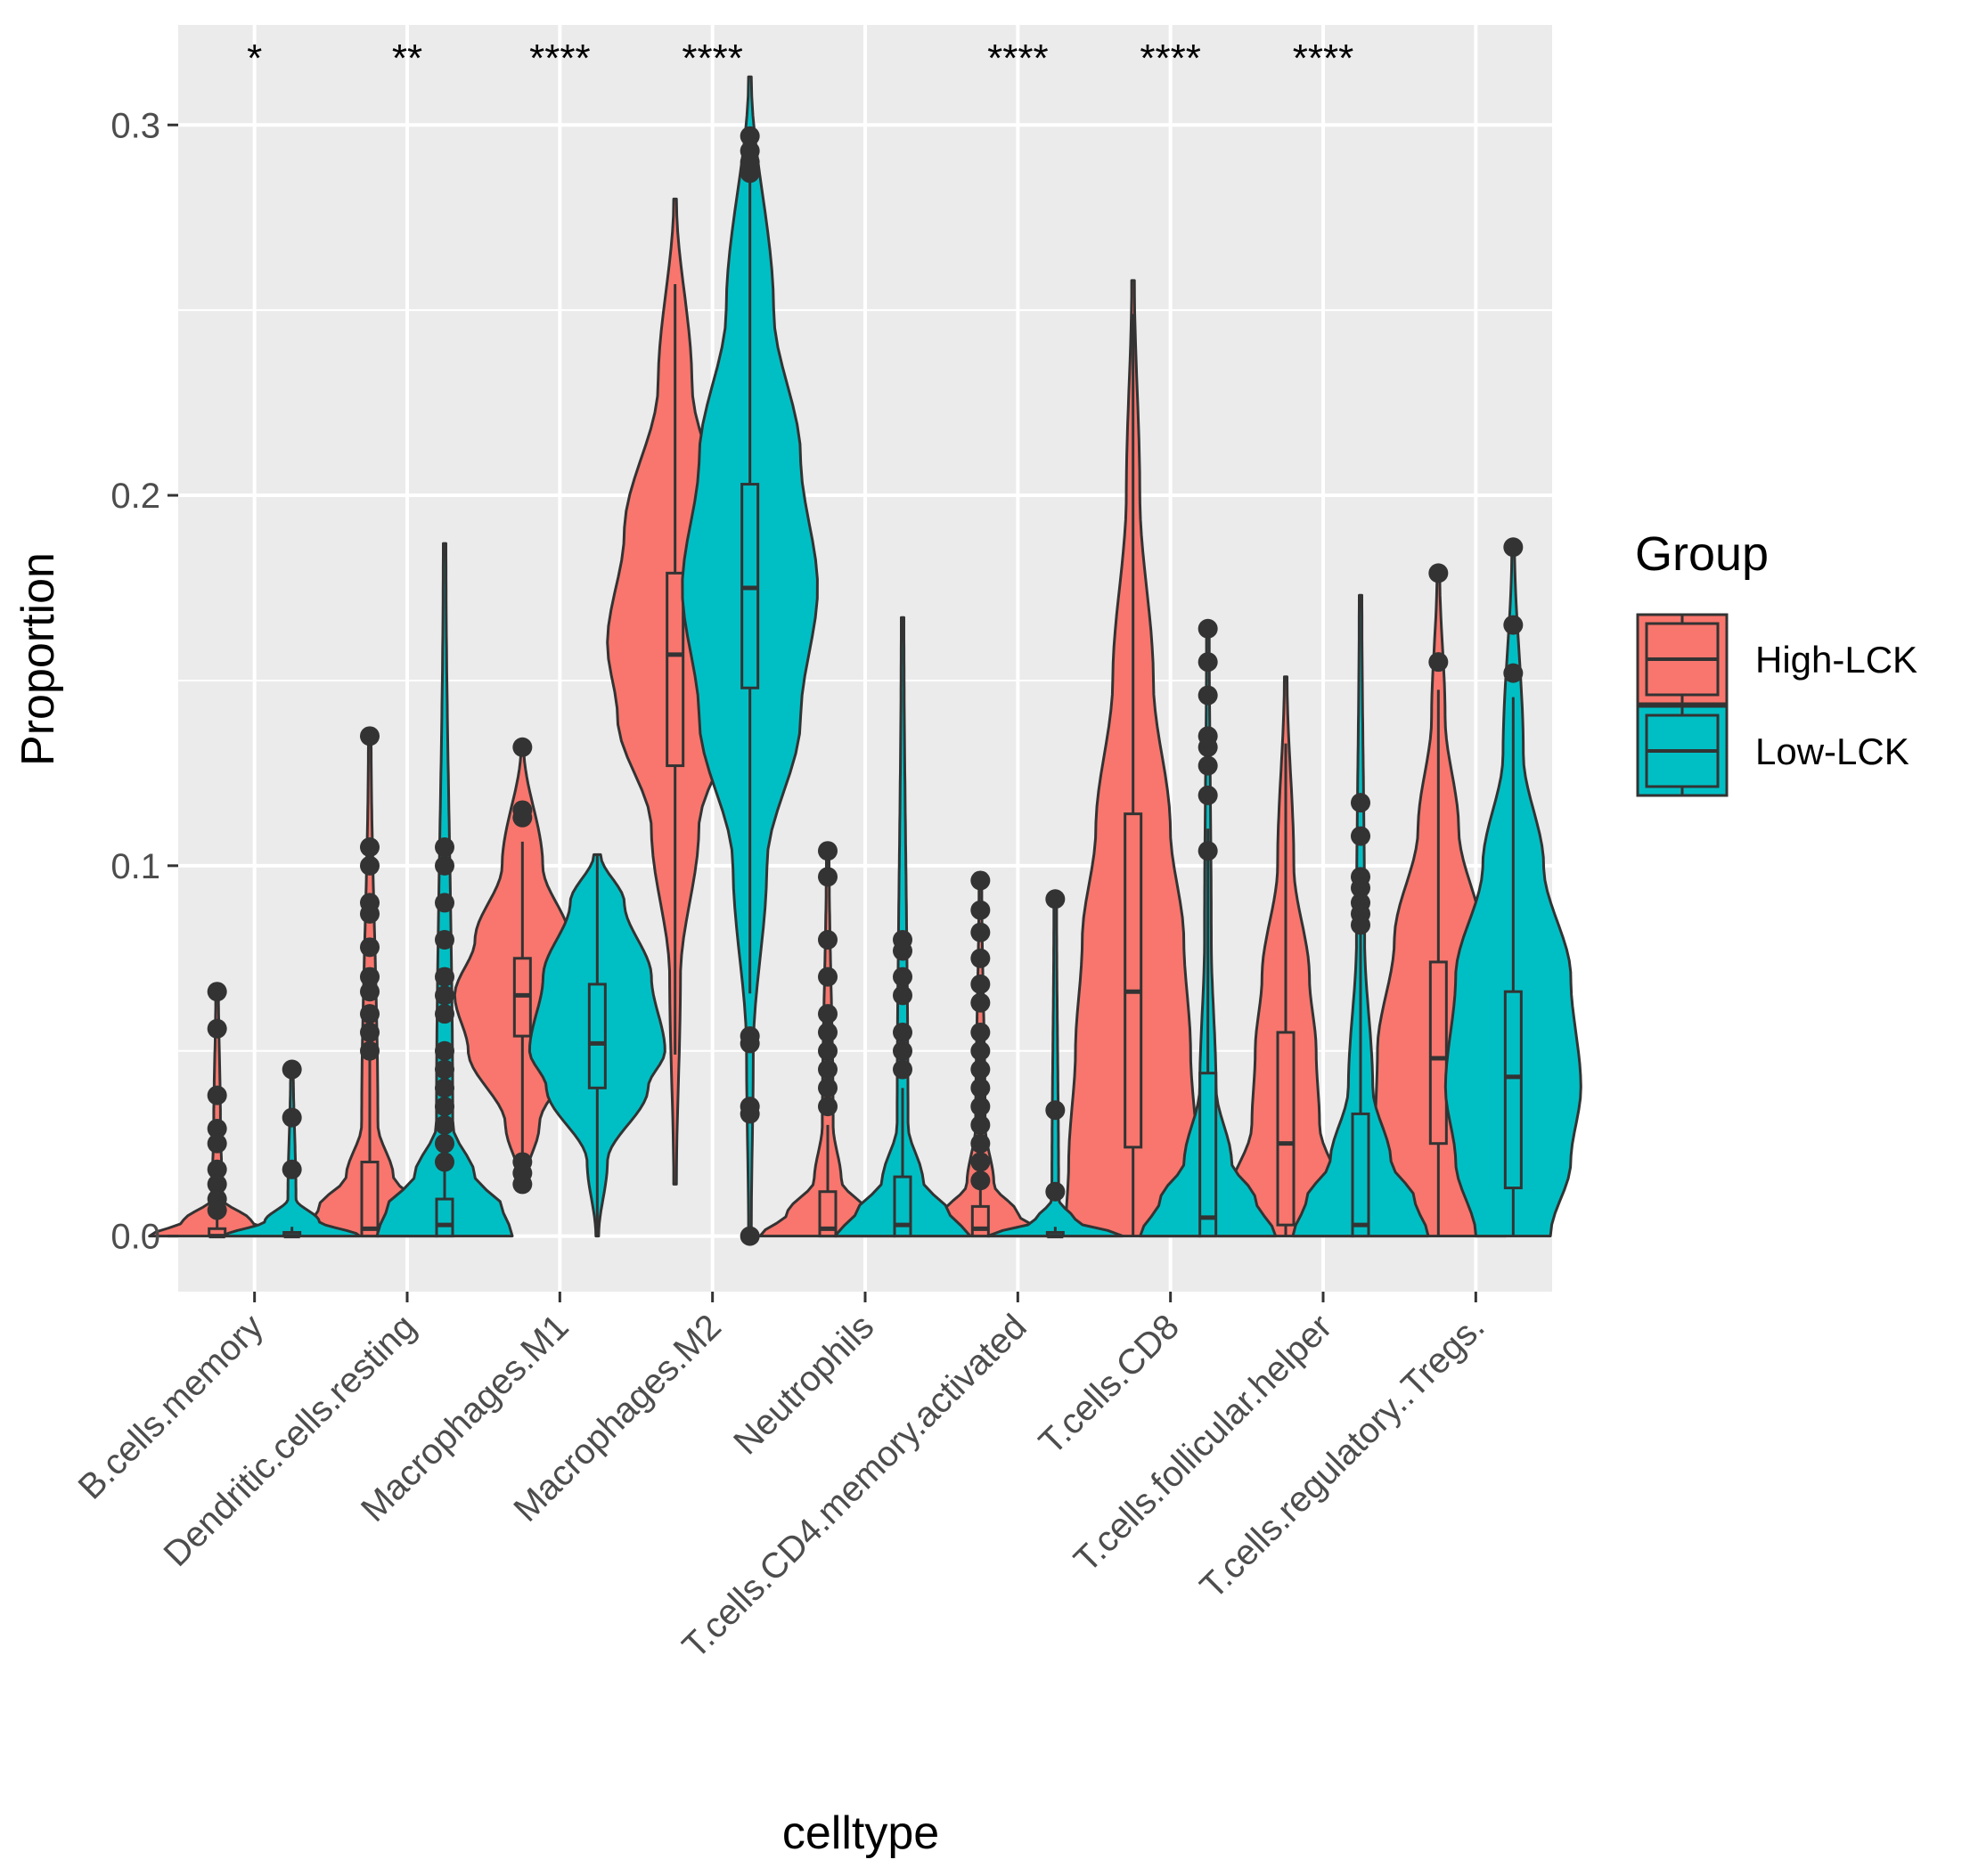 The image size is (1970, 1876). What do you see at coordinates (1832, 751) in the screenshot?
I see `legend-label-low-lck: Low-LCK` at bounding box center [1832, 751].